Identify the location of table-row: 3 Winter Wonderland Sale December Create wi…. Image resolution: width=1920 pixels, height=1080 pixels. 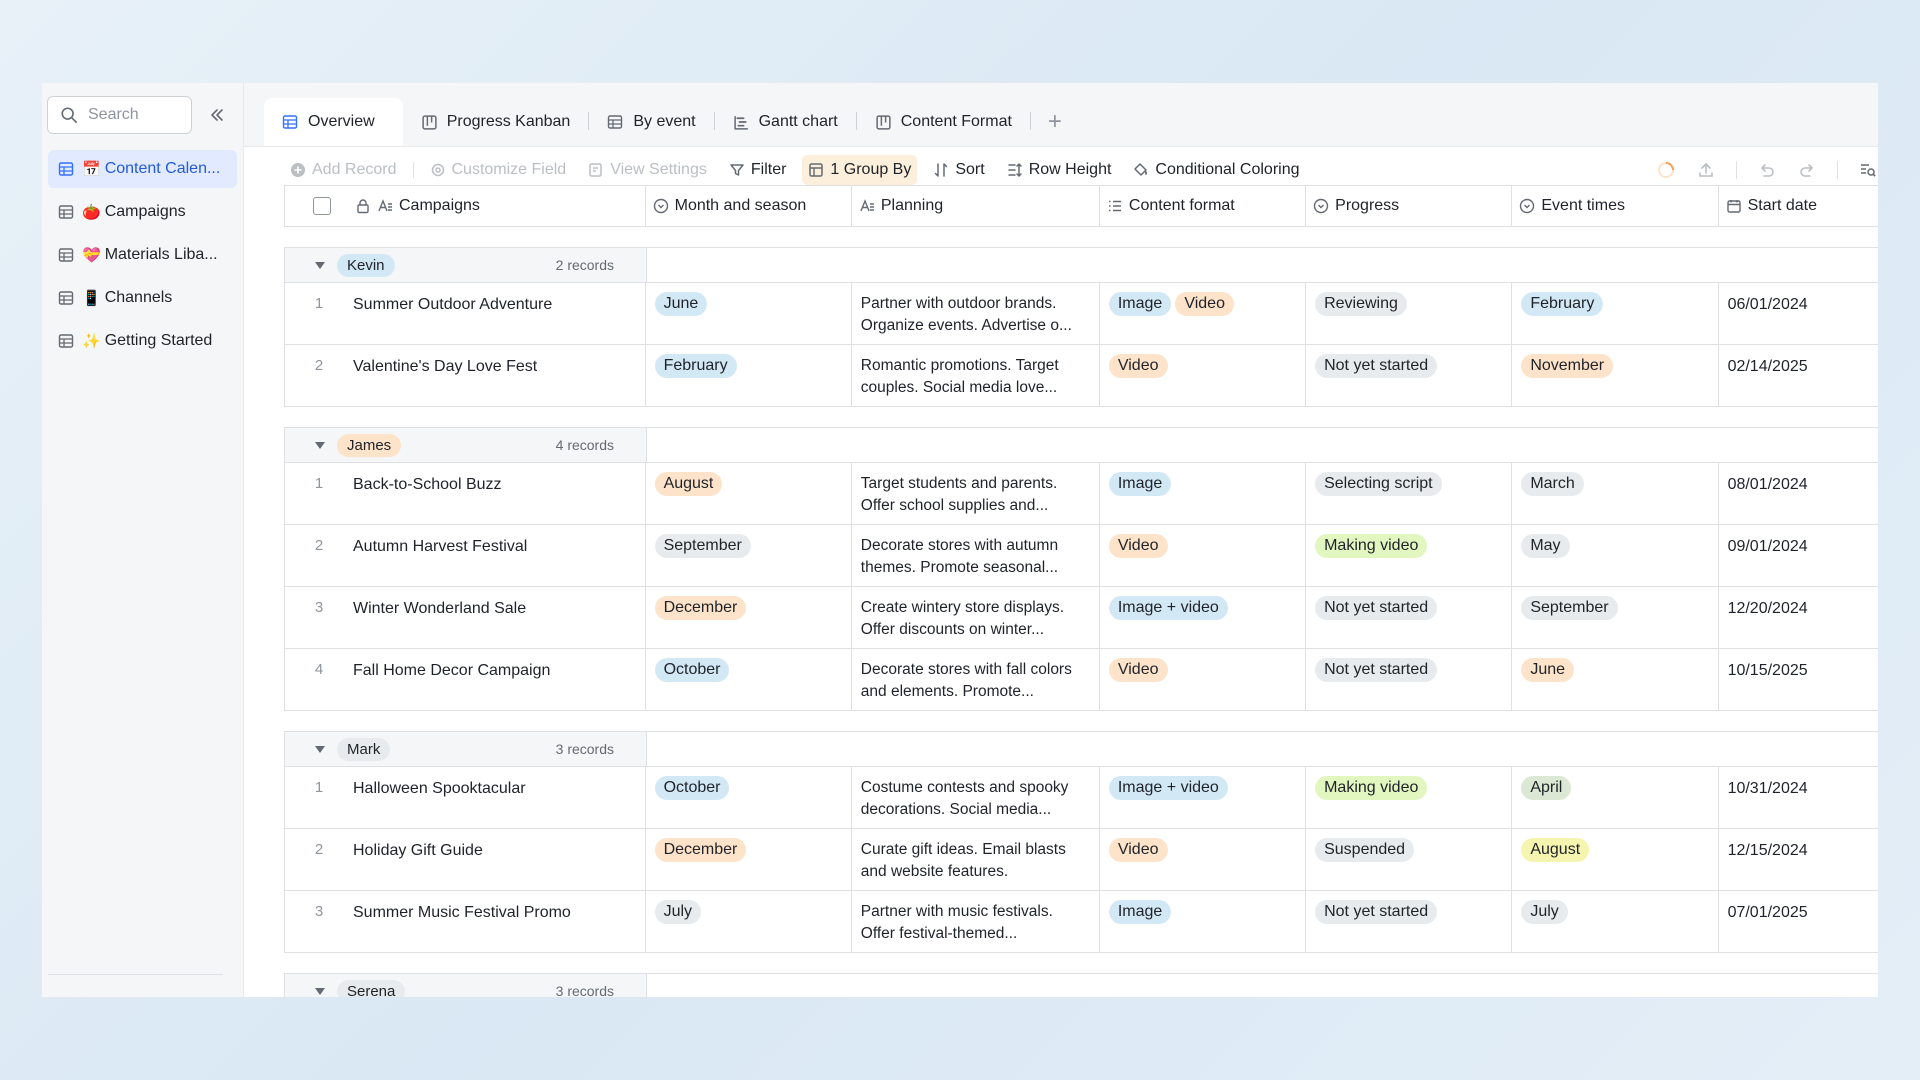
(1081, 618).